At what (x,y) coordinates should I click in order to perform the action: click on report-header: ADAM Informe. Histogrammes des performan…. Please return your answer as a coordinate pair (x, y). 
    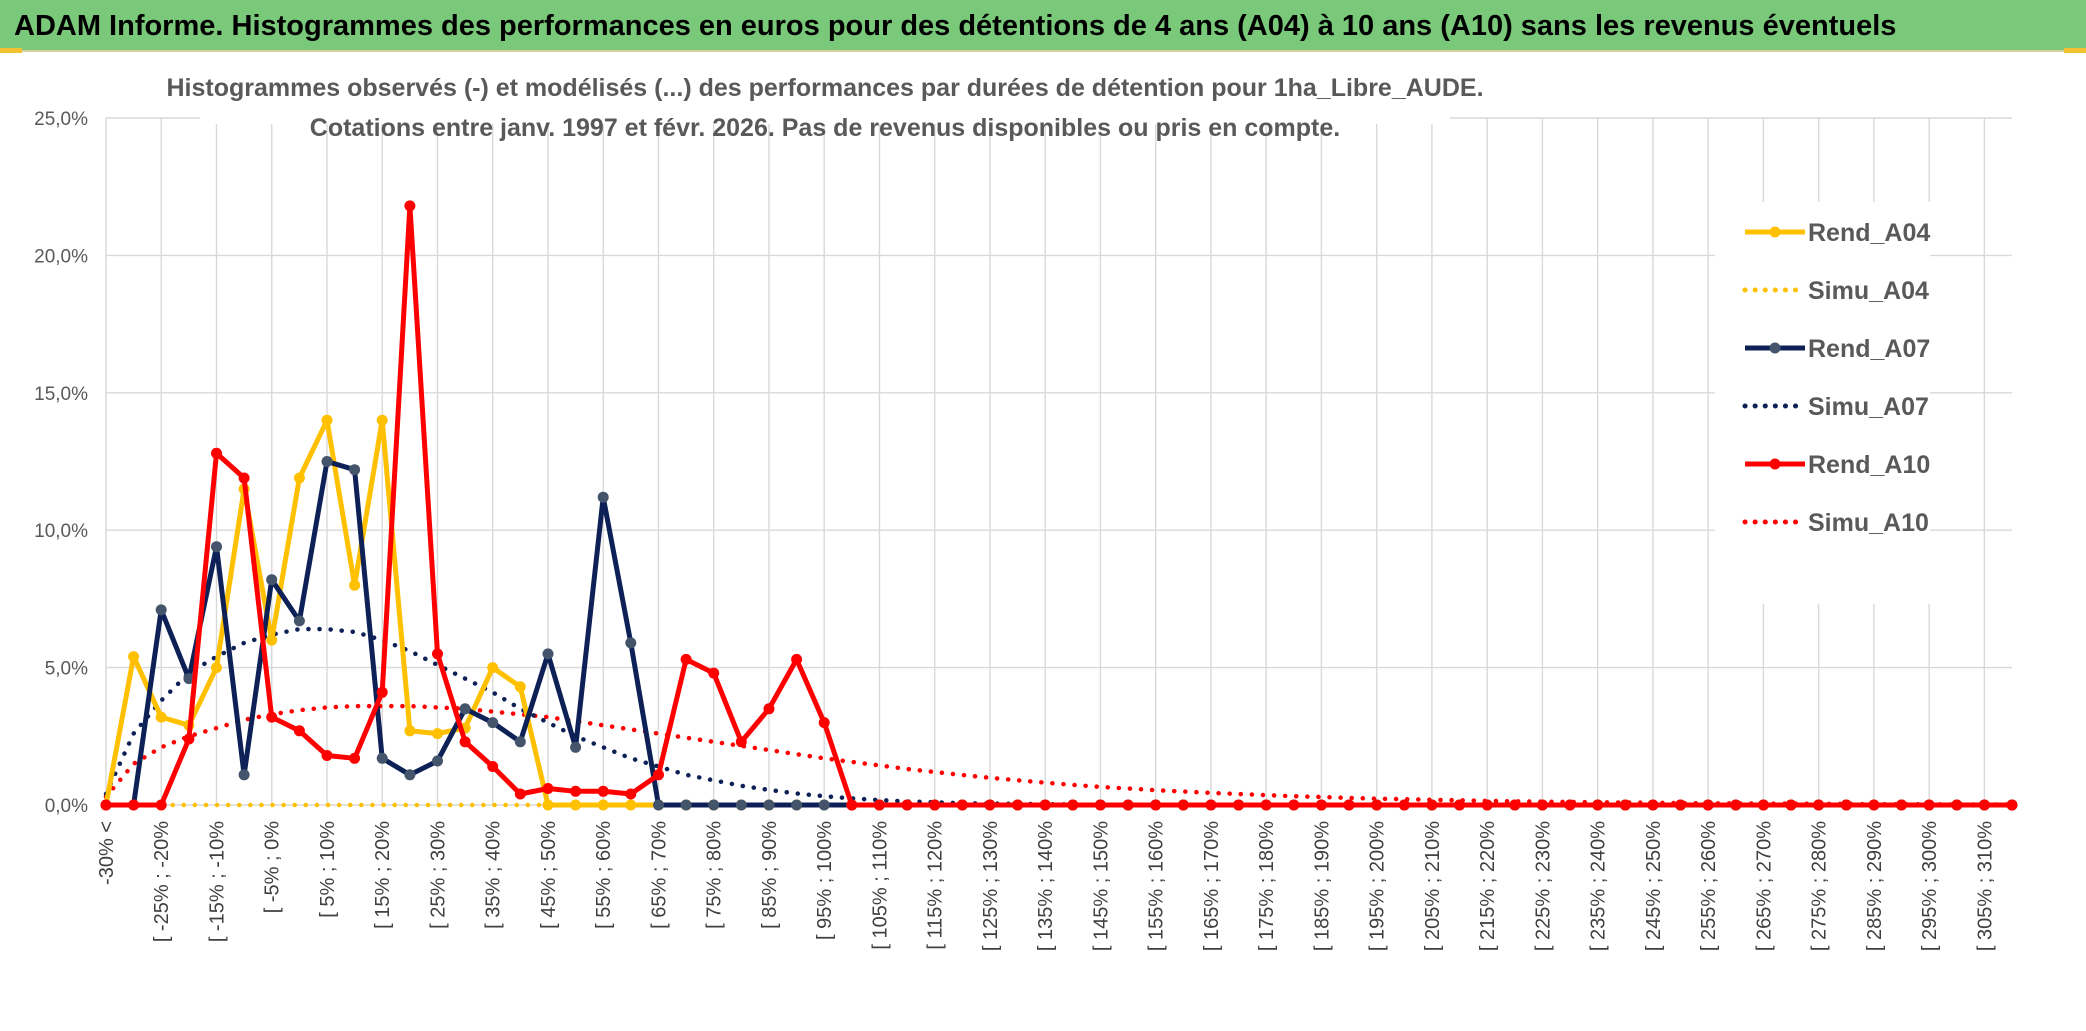
    Looking at the image, I should click on (1043, 26).